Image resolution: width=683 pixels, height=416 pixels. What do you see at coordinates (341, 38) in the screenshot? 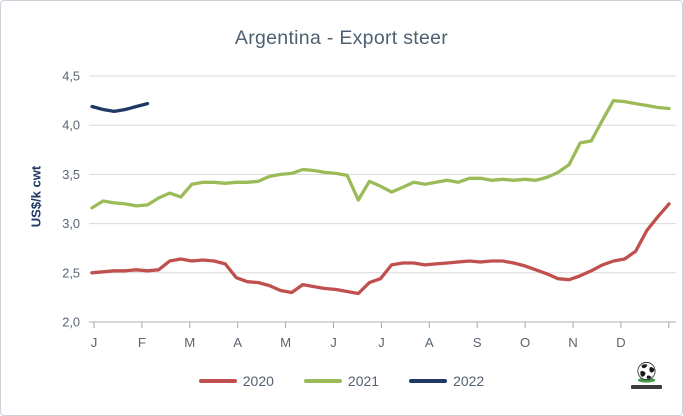
I see `chart-title: Argentina - Export steer` at bounding box center [341, 38].